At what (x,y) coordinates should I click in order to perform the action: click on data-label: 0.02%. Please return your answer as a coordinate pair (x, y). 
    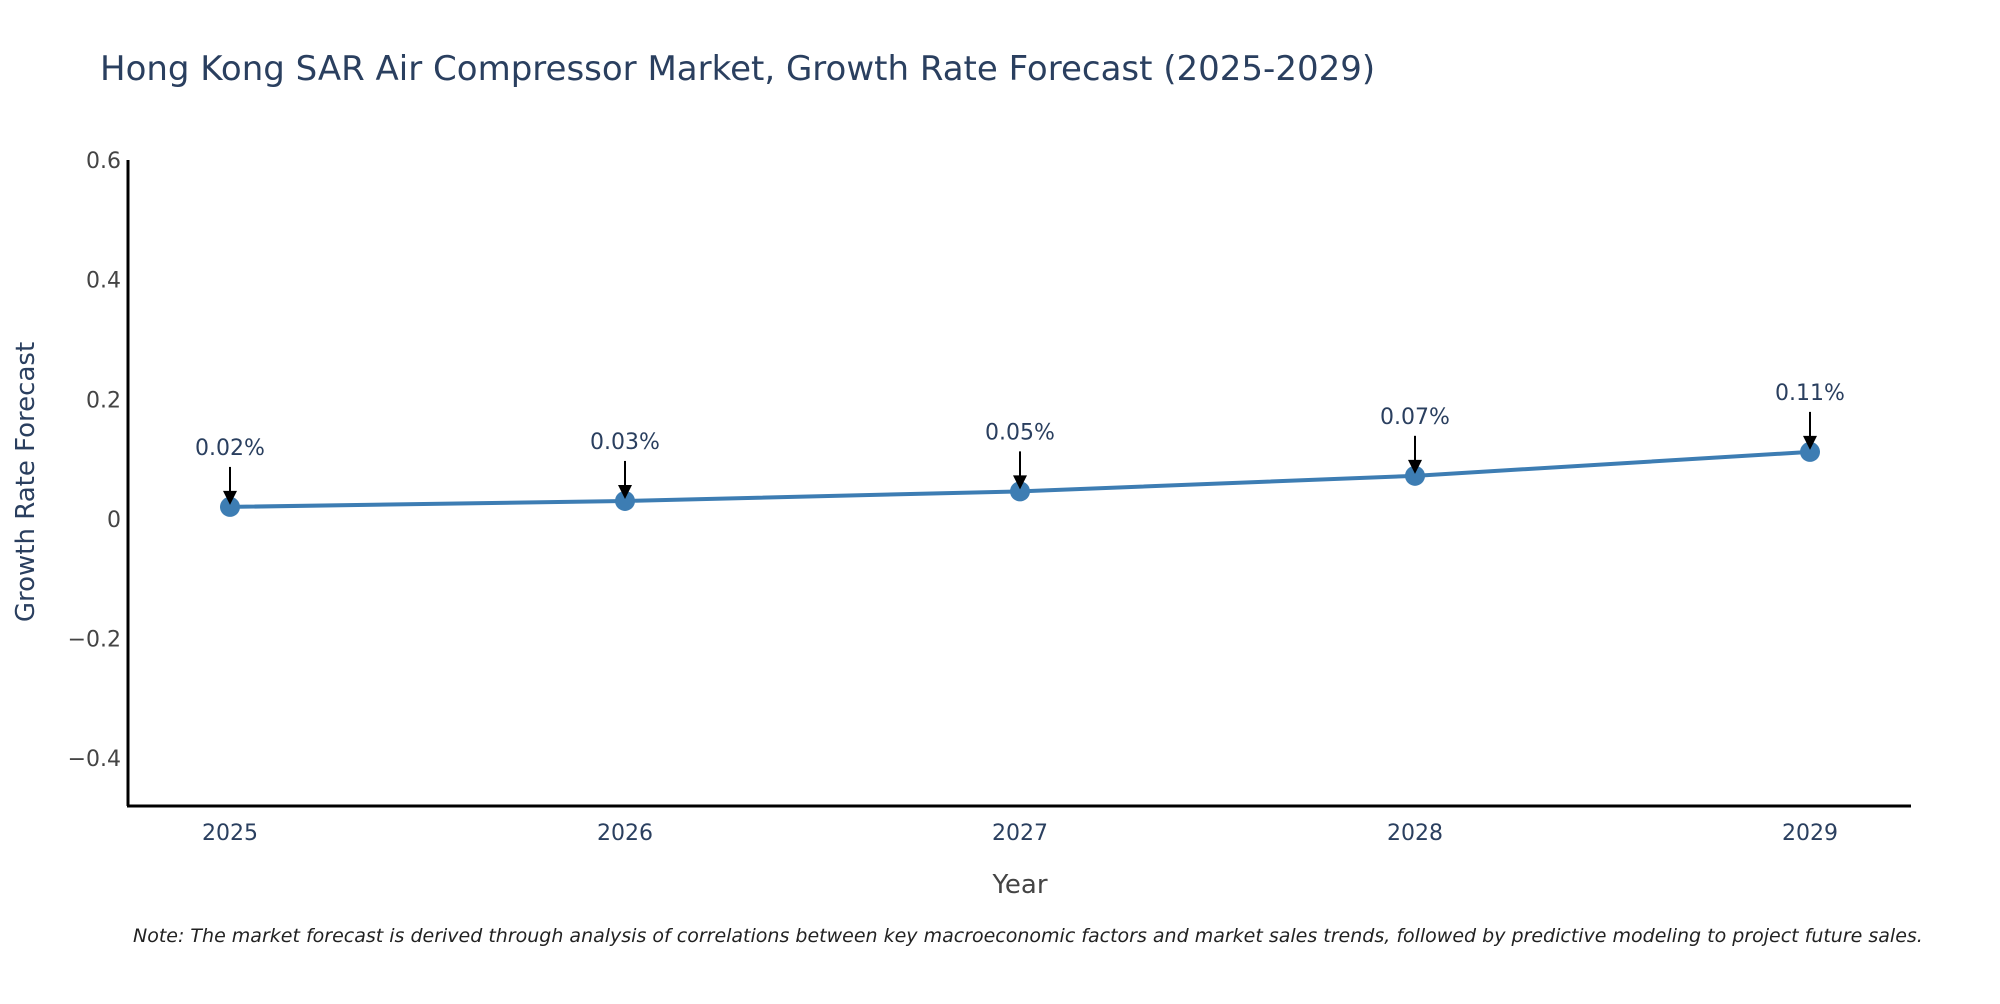
    Looking at the image, I should click on (230, 448).